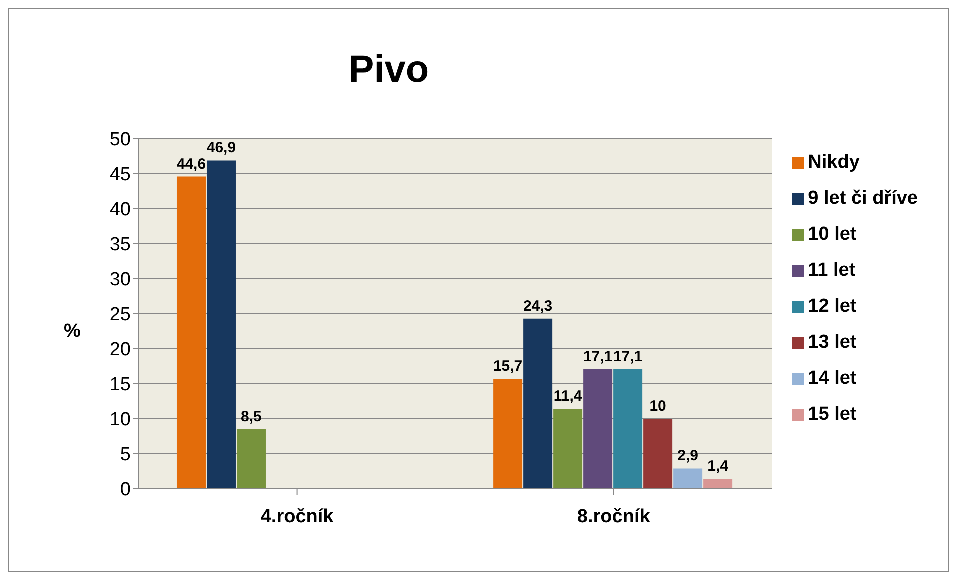  I want to click on y-tick-label: 0, so click(125, 490).